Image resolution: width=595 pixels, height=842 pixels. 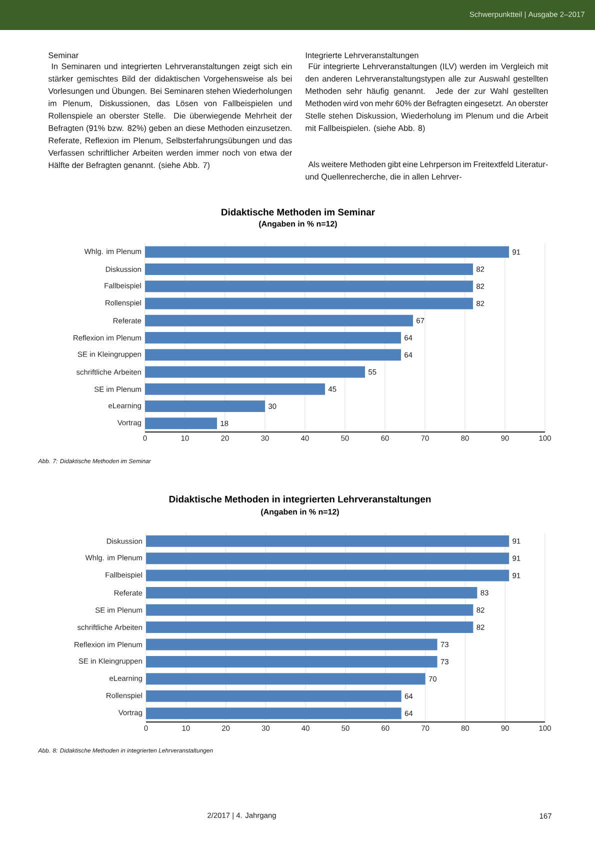 I want to click on chart-title: Didaktische Methoden in integrierten Lehrveranstaltungen, so click(x=300, y=500).